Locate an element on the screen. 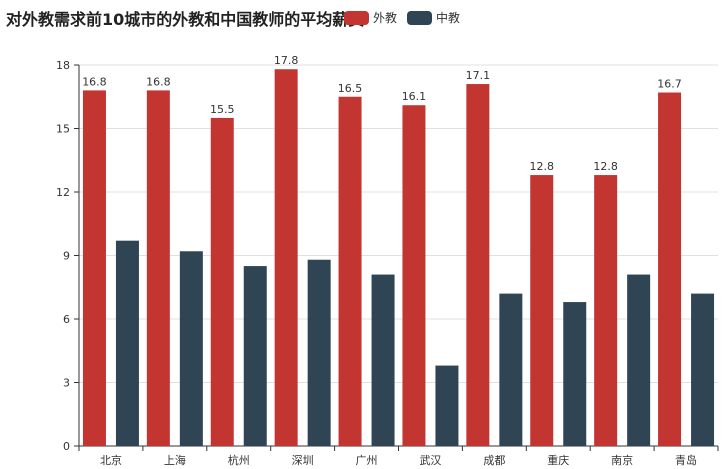 The width and height of the screenshot is (727, 469). x-tick-label-0: 北京 is located at coordinates (111, 460).